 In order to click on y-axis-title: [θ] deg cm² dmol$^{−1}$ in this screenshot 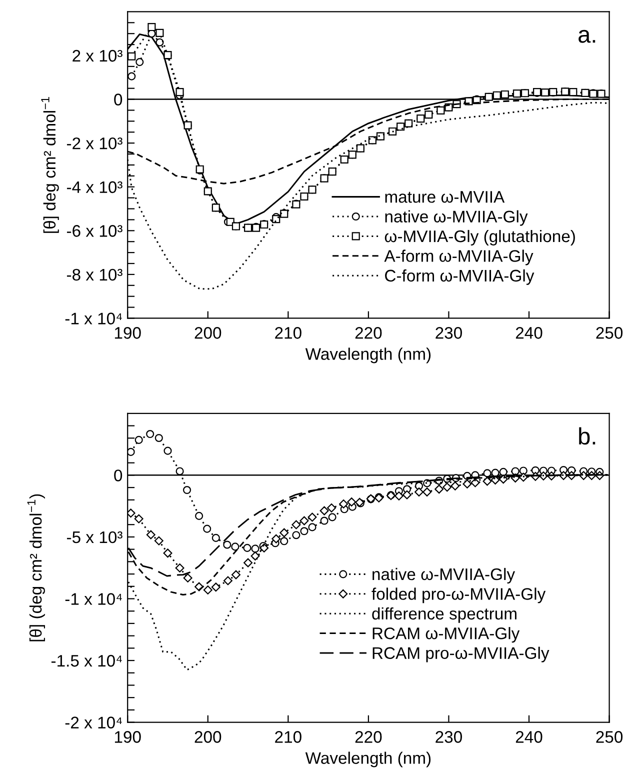, I will do `click(50, 165)`.